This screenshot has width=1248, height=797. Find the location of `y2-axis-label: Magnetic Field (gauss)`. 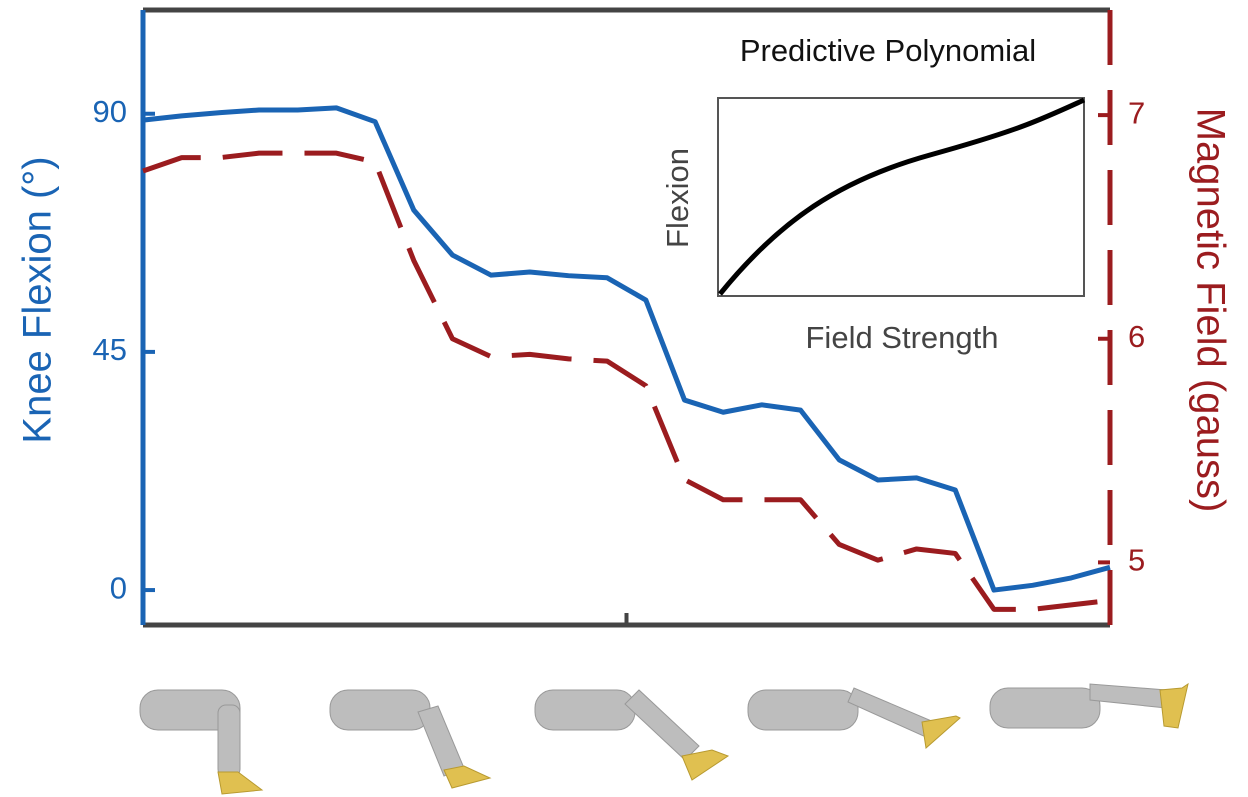

y2-axis-label: Magnetic Field (gauss) is located at coordinates (1210, 310).